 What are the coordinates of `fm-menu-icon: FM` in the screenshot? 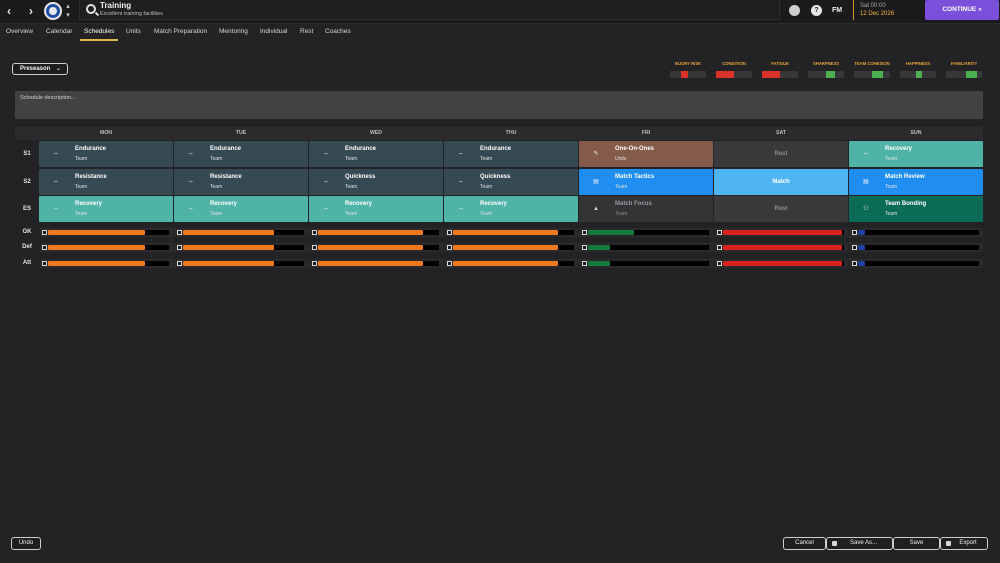 It's located at (837, 10).